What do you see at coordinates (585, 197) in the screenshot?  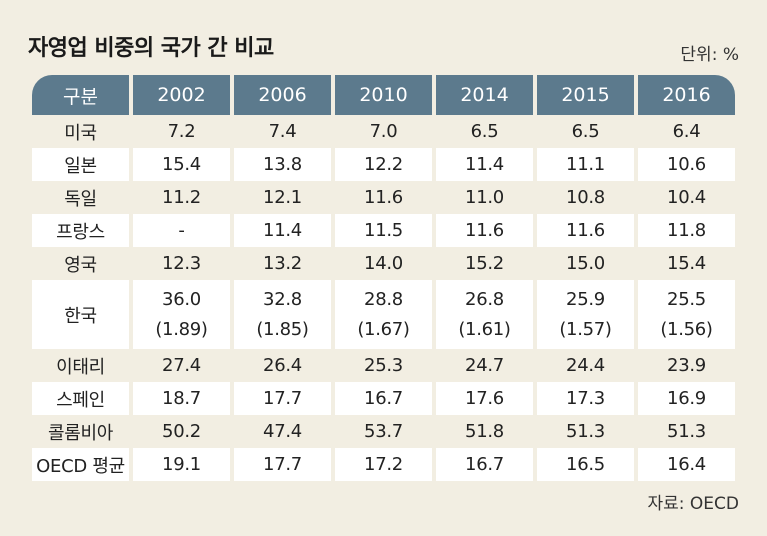 I see `value-cell: 10.8` at bounding box center [585, 197].